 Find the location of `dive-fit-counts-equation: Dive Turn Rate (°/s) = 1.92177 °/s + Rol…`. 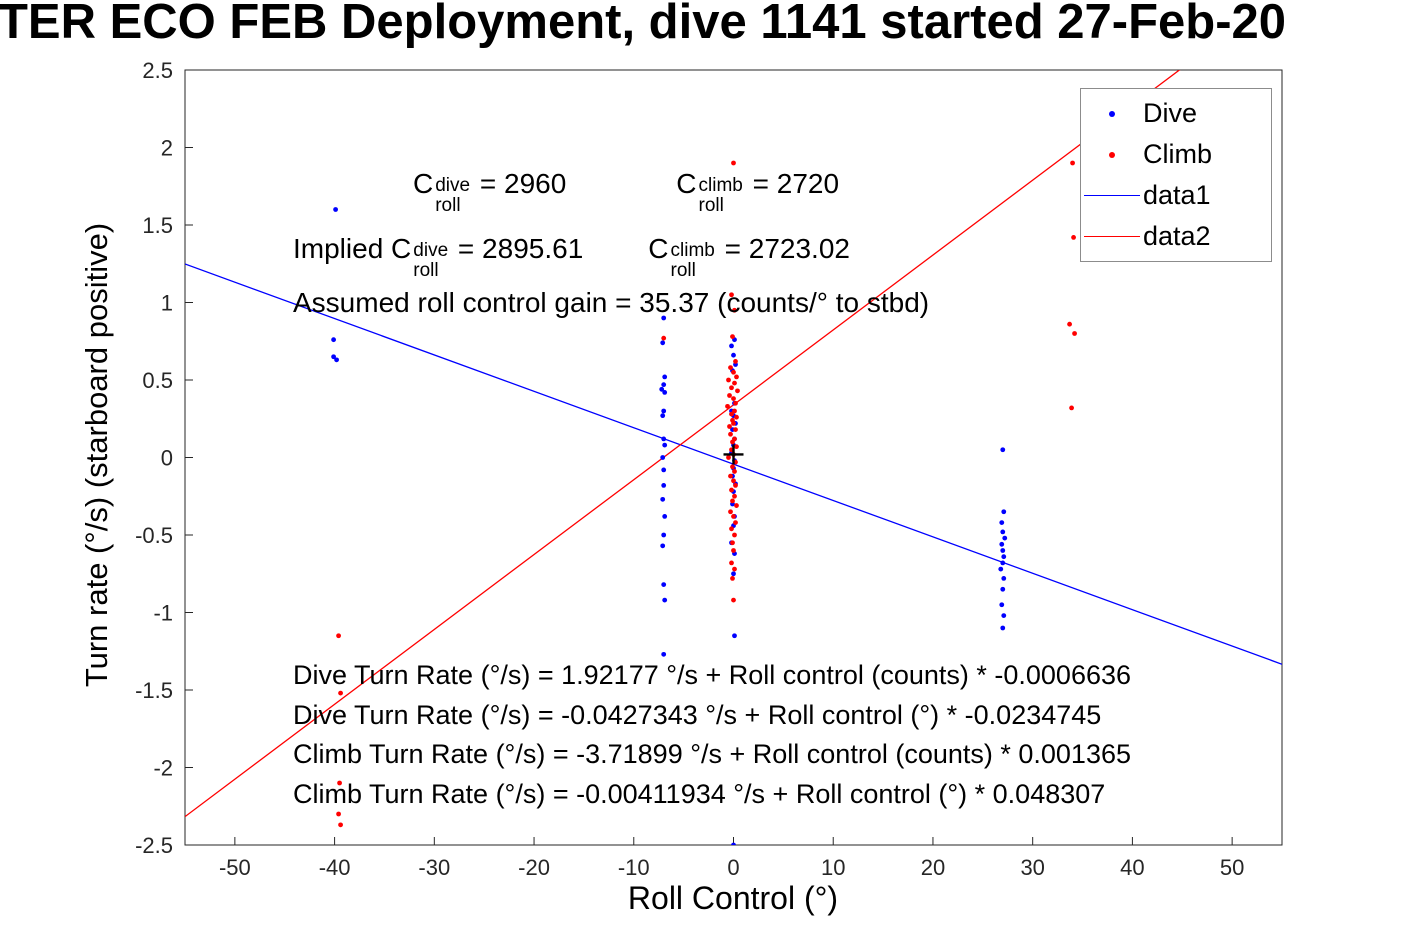

dive-fit-counts-equation: Dive Turn Rate (°/s) = 1.92177 °/s + Rol… is located at coordinates (712, 675).